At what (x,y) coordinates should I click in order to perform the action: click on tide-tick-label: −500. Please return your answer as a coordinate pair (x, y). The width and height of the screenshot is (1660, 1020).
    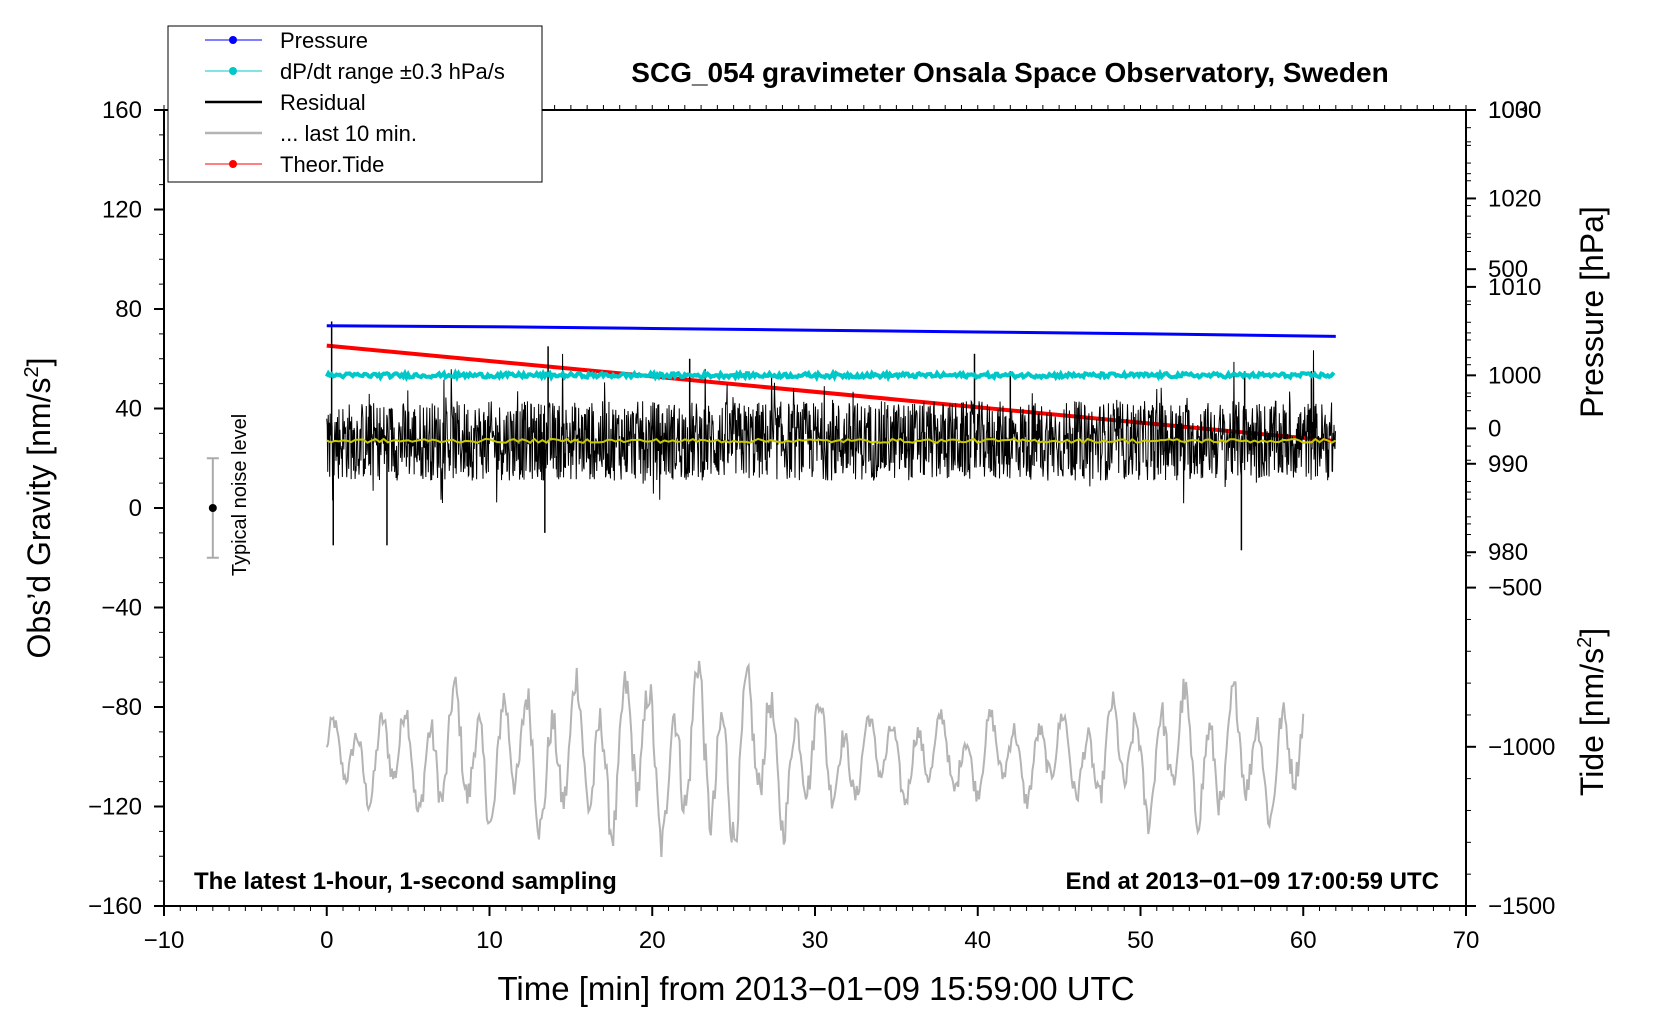
    Looking at the image, I should click on (1515, 588).